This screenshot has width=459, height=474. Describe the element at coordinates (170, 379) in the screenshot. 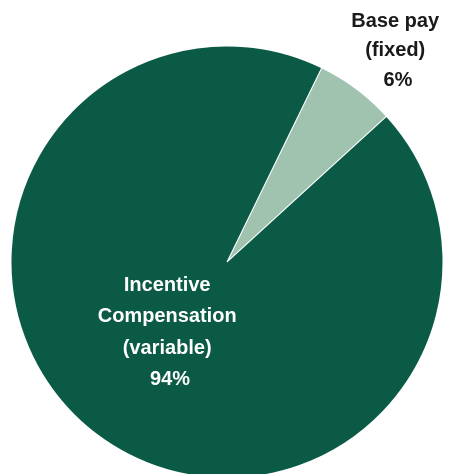

I see `slice-value-incentive: 94%` at that location.